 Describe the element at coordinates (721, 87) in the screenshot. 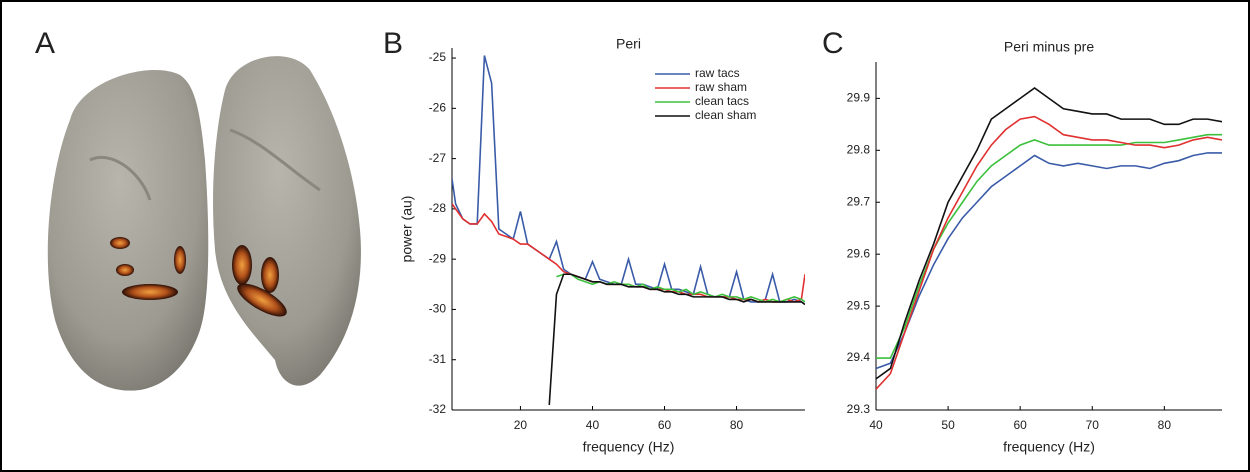

I see `legend-label: raw sham` at that location.